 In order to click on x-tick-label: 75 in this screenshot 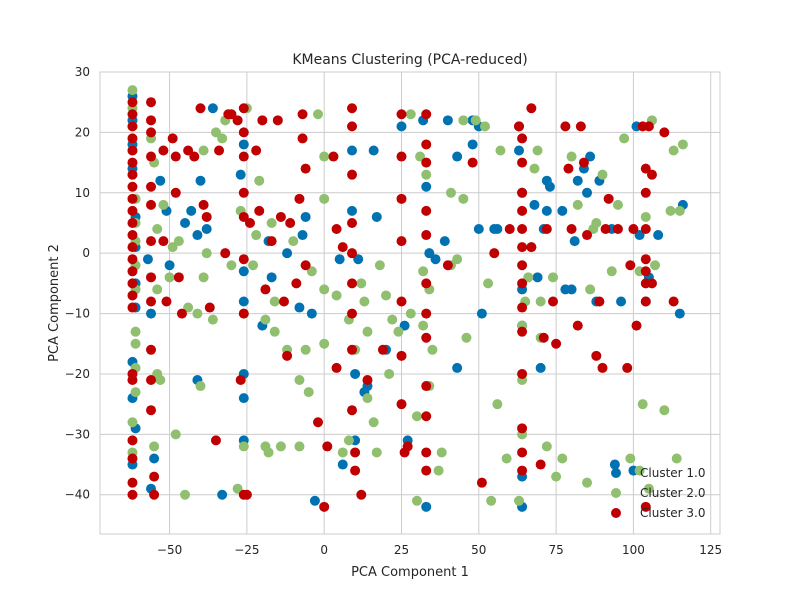, I will do `click(555, 550)`.